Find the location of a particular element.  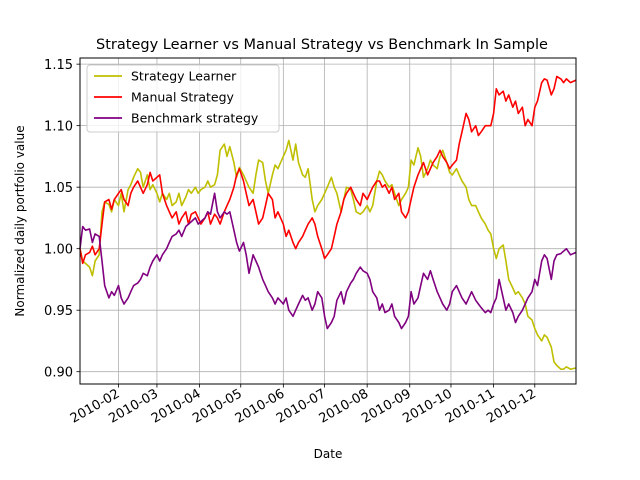

y-tick-label: 0.95 is located at coordinates (58, 311).